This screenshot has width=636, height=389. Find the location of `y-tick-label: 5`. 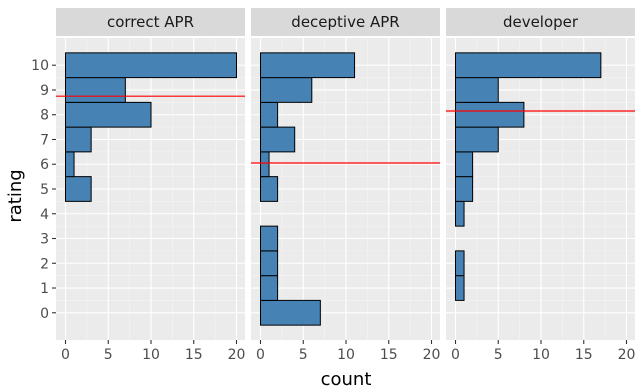

y-tick-label: 5 is located at coordinates (44, 190).